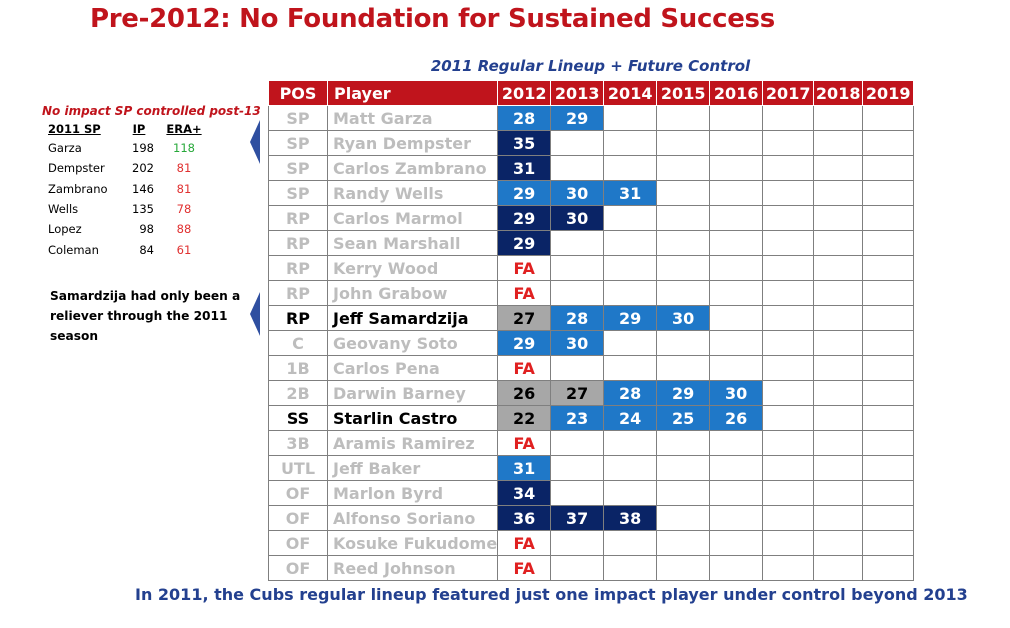 The image size is (1010, 628). Describe the element at coordinates (143, 209) in the screenshot. I see `sp-ip: 135` at that location.